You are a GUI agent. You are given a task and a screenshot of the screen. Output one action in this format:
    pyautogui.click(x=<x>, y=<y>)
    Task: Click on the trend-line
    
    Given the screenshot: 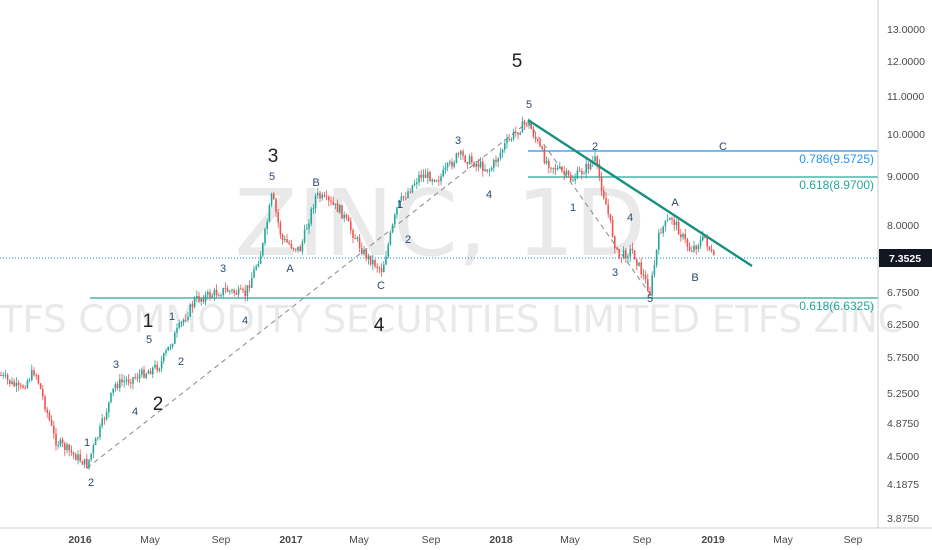 What is the action you would take?
    pyautogui.click(x=640, y=193)
    